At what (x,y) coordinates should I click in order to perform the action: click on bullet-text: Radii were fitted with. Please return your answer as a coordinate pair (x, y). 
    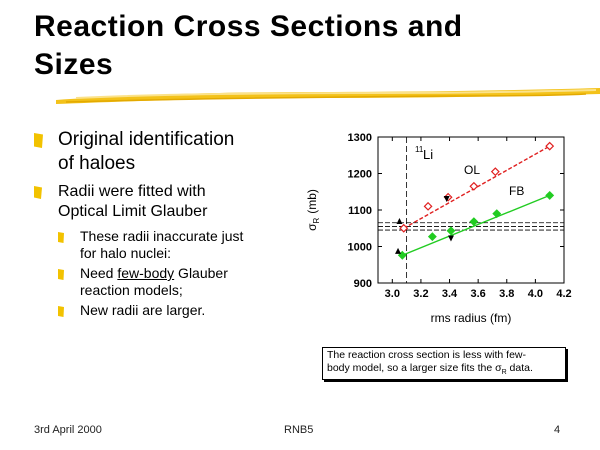
    Looking at the image, I should click on (132, 191).